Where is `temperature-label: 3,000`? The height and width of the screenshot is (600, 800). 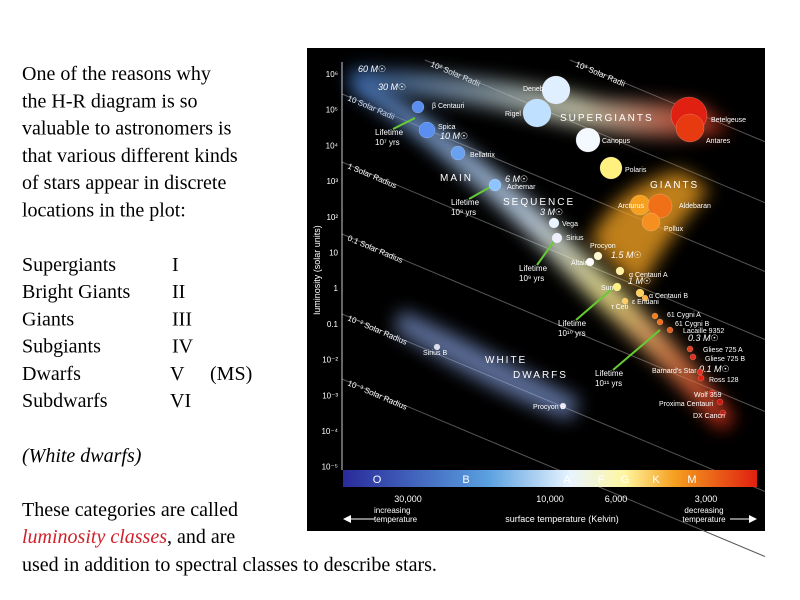 temperature-label: 3,000 is located at coordinates (706, 499).